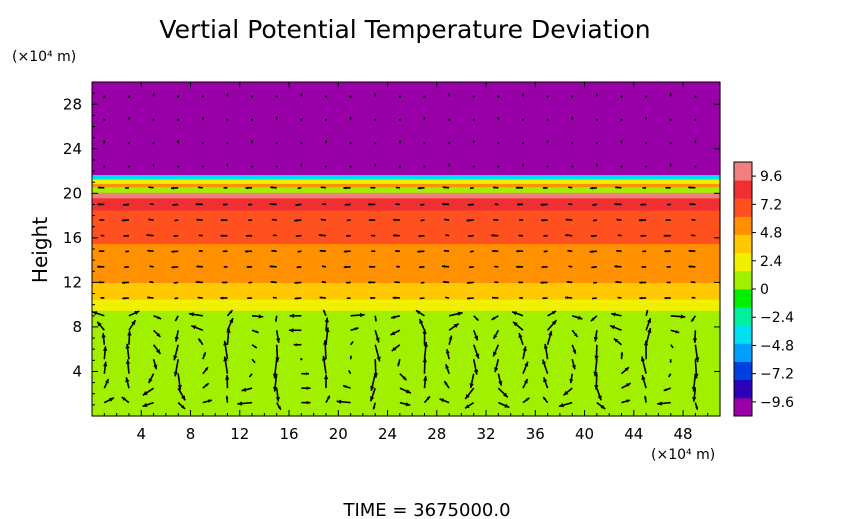 Image resolution: width=854 pixels, height=519 pixels. Describe the element at coordinates (77, 371) in the screenshot. I see `y-tick-label: 4` at that location.